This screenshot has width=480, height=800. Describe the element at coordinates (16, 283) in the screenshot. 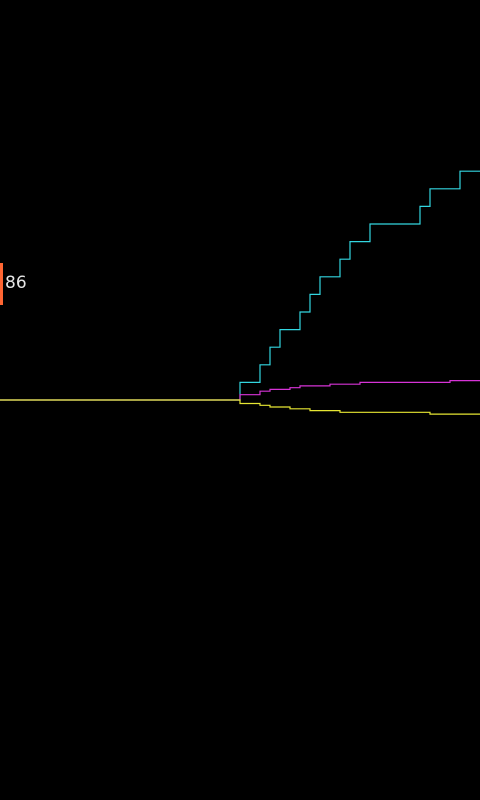

I see `readout-value: 86` at that location.